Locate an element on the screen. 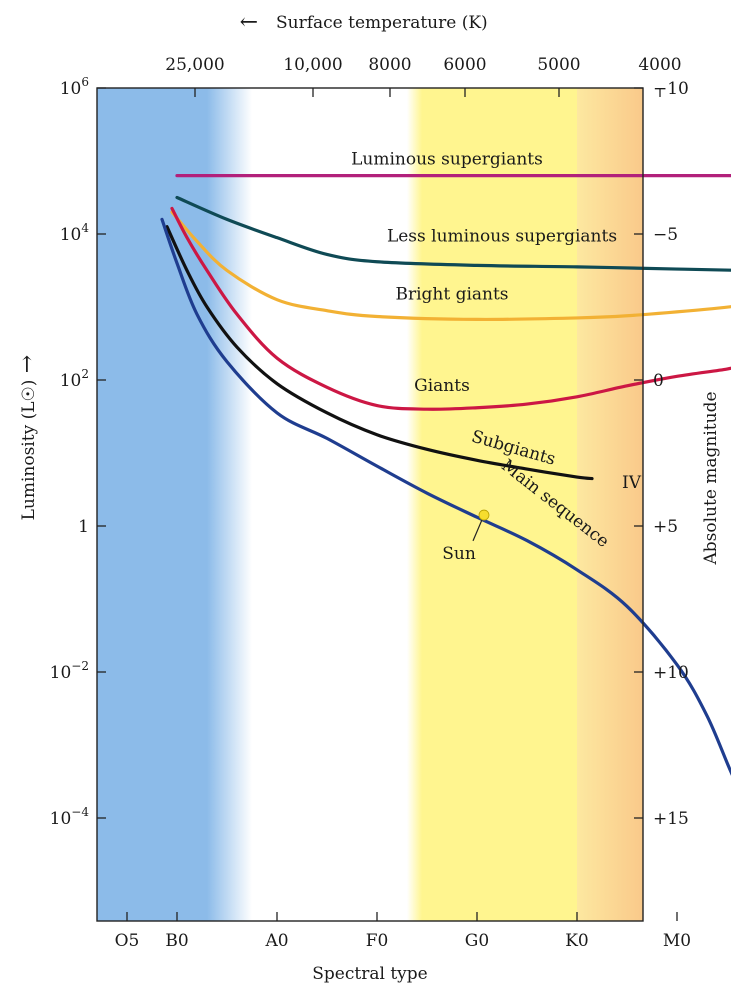 The width and height of the screenshot is (731, 1000). luminosity-tick-label: 10⁻⁴ is located at coordinates (70, 817).